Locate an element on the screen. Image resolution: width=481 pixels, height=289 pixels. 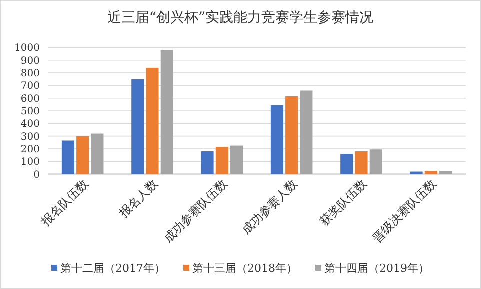
y-tick-label: 900 is located at coordinates (30, 61).